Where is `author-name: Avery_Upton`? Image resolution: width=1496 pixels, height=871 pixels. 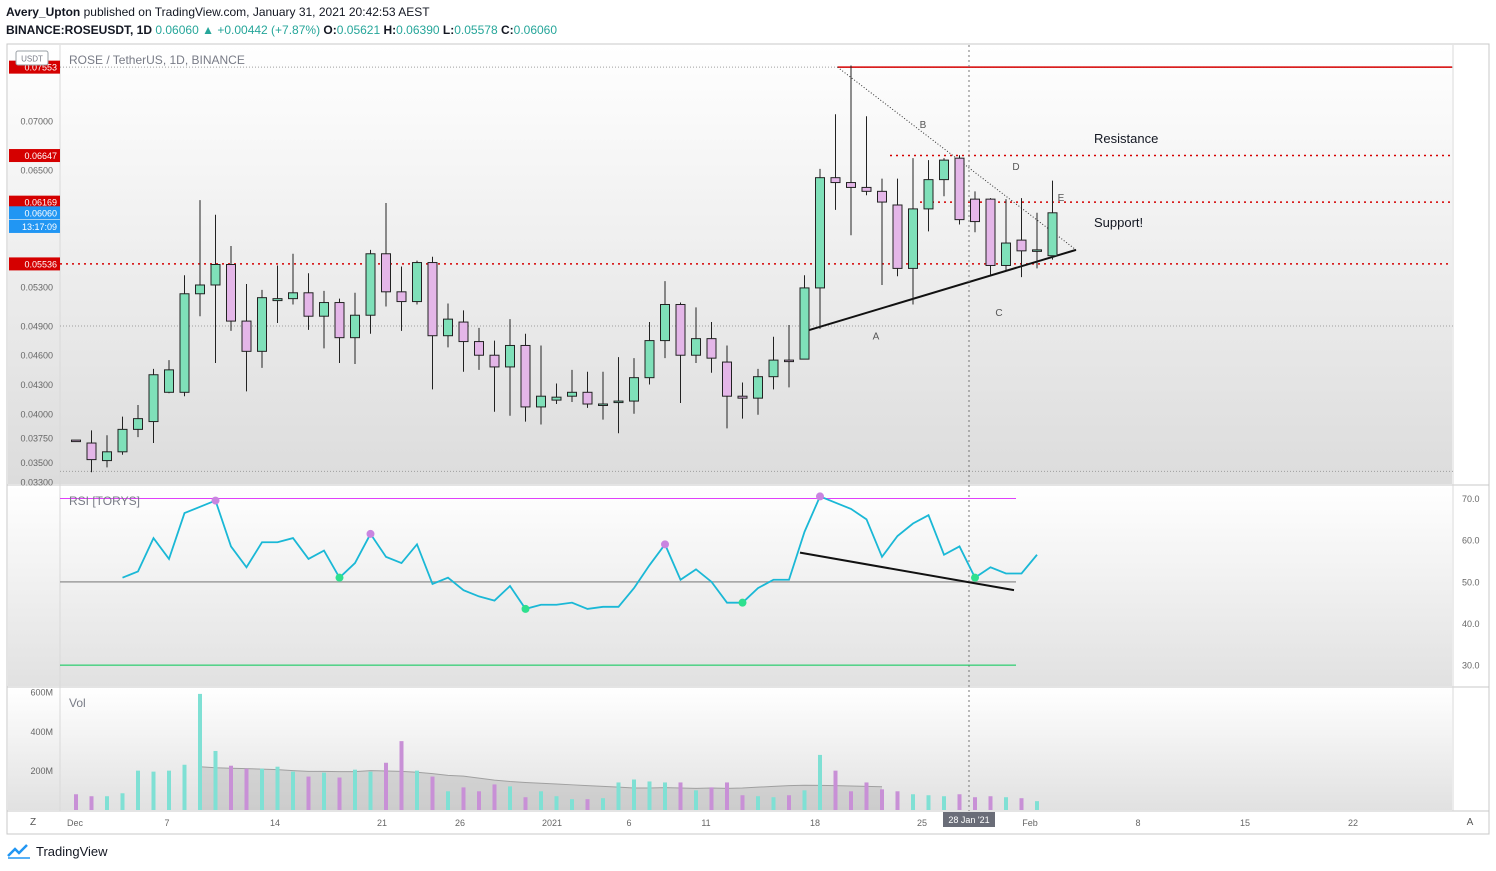 author-name: Avery_Upton is located at coordinates (43, 12).